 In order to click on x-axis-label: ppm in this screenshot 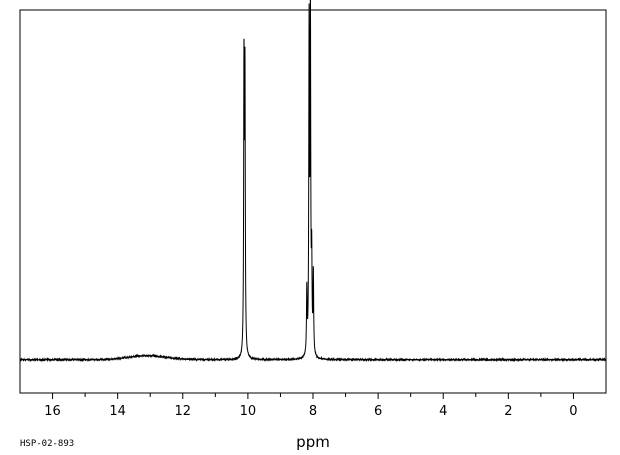, I will do `click(313, 442)`.